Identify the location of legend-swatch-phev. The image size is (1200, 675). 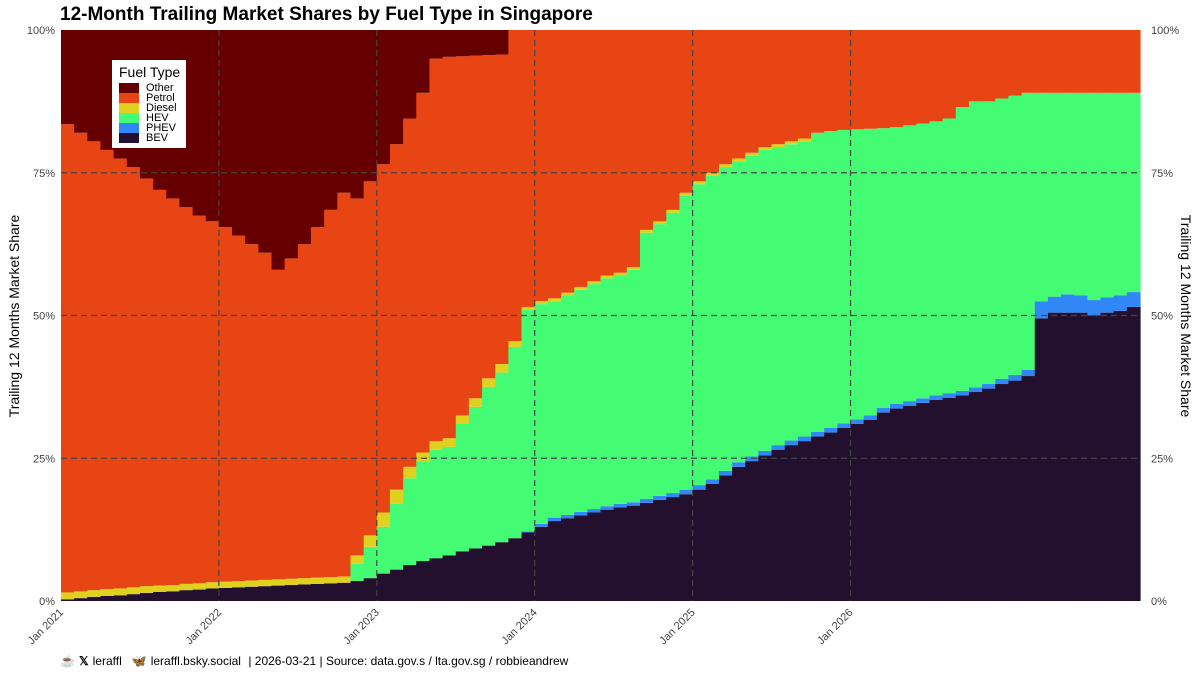
(129, 128).